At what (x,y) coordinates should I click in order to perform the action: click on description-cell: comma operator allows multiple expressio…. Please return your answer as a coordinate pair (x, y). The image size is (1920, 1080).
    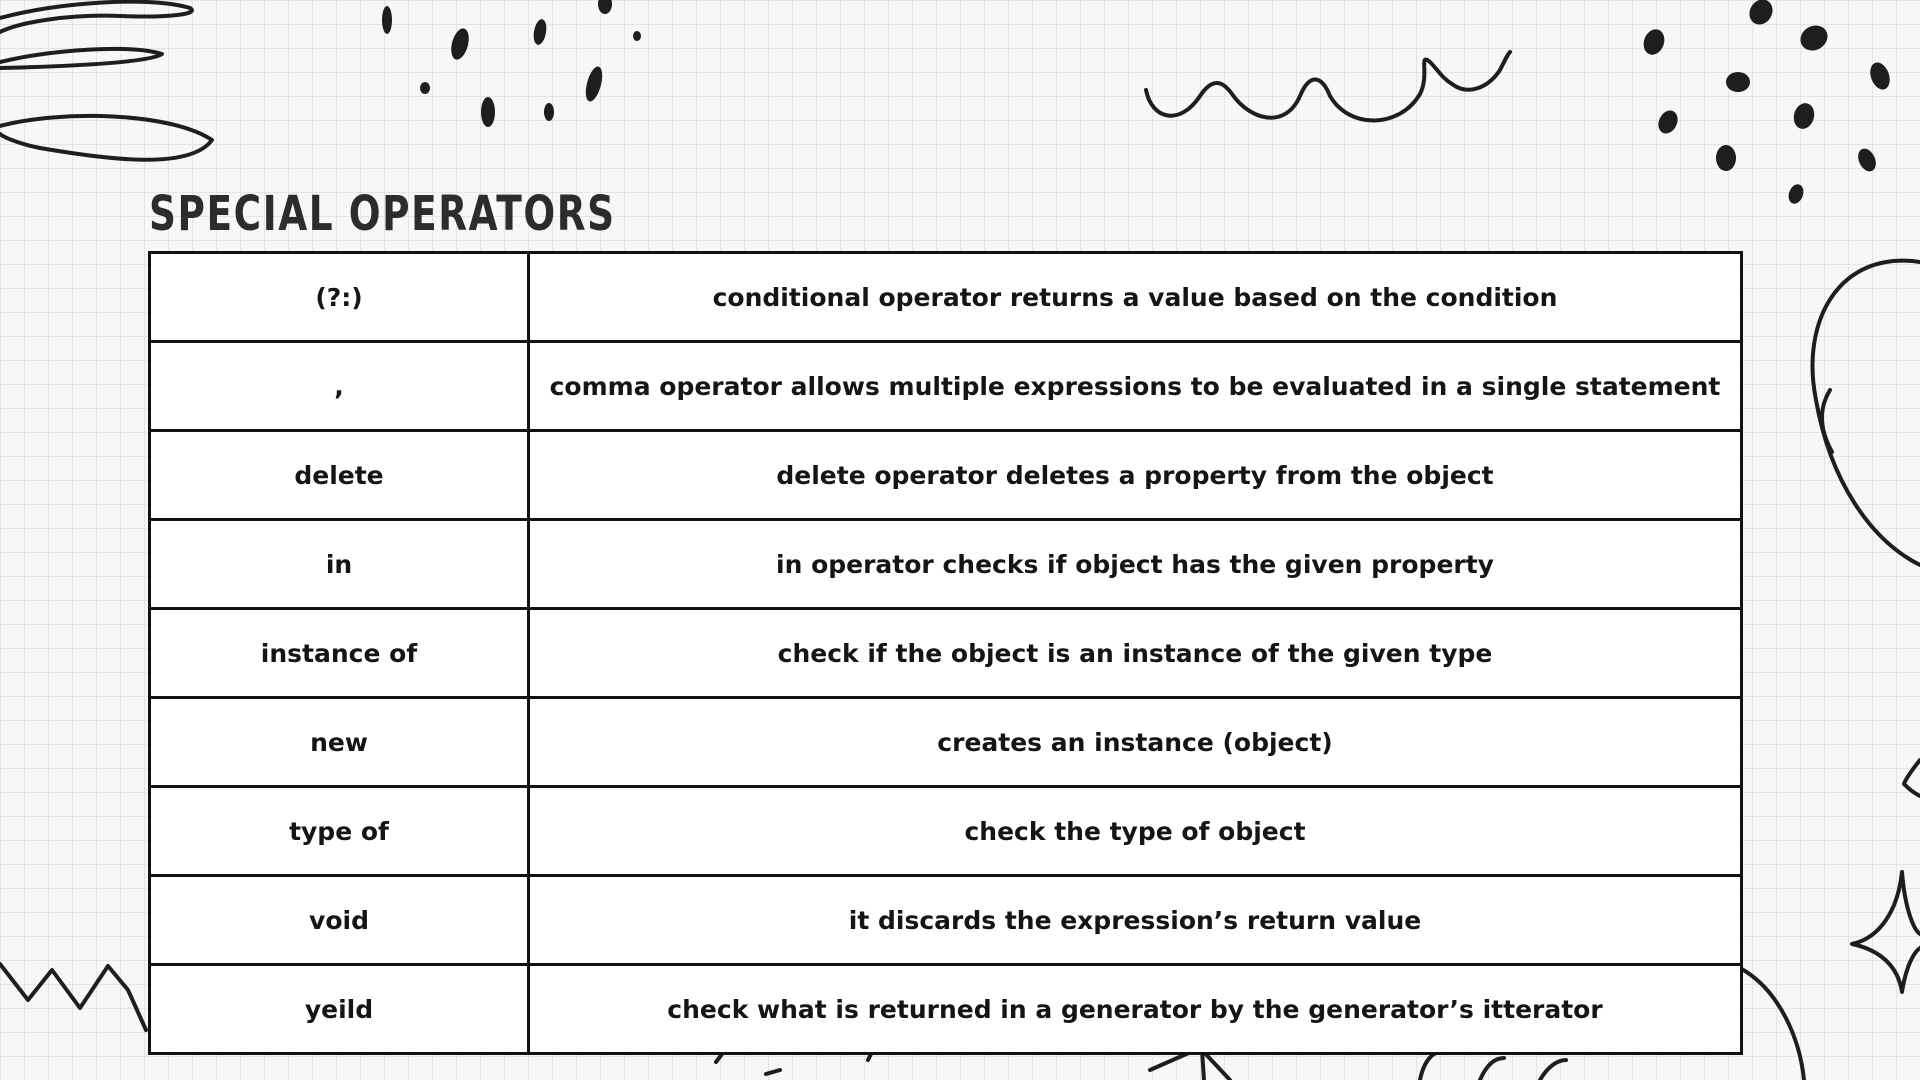
    Looking at the image, I should click on (1135, 386).